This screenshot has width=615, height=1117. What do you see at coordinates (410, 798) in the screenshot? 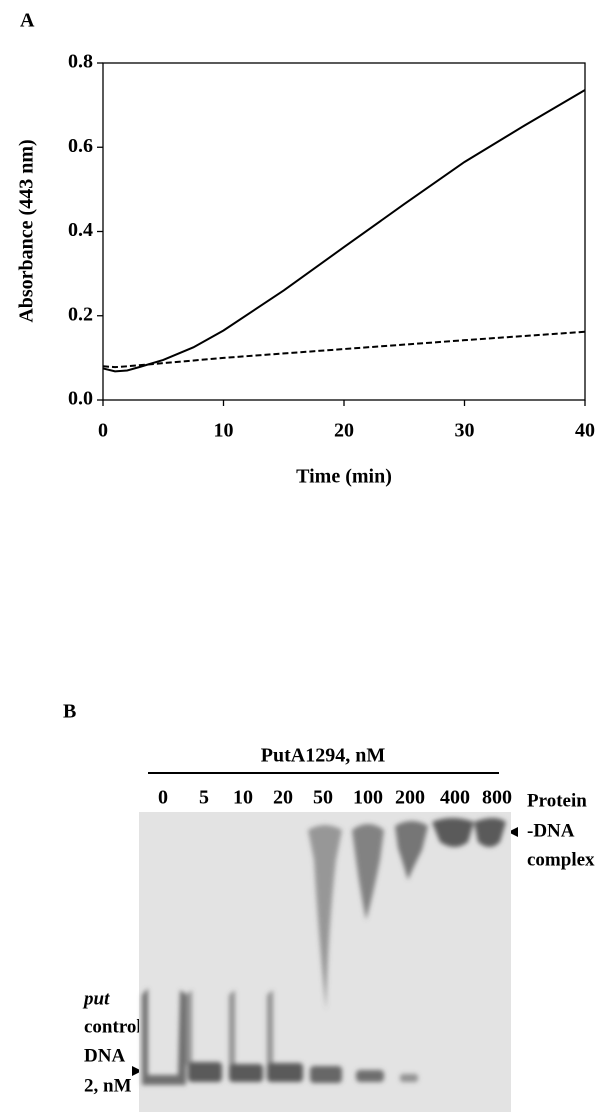
I see `lane-label: 200` at bounding box center [410, 798].